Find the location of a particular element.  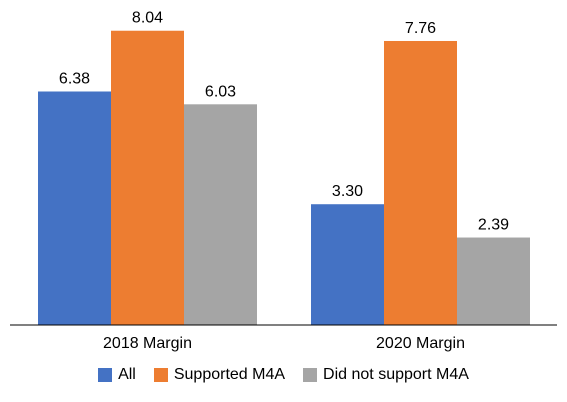

legend-label-2: Did not support M4A is located at coordinates (396, 374).